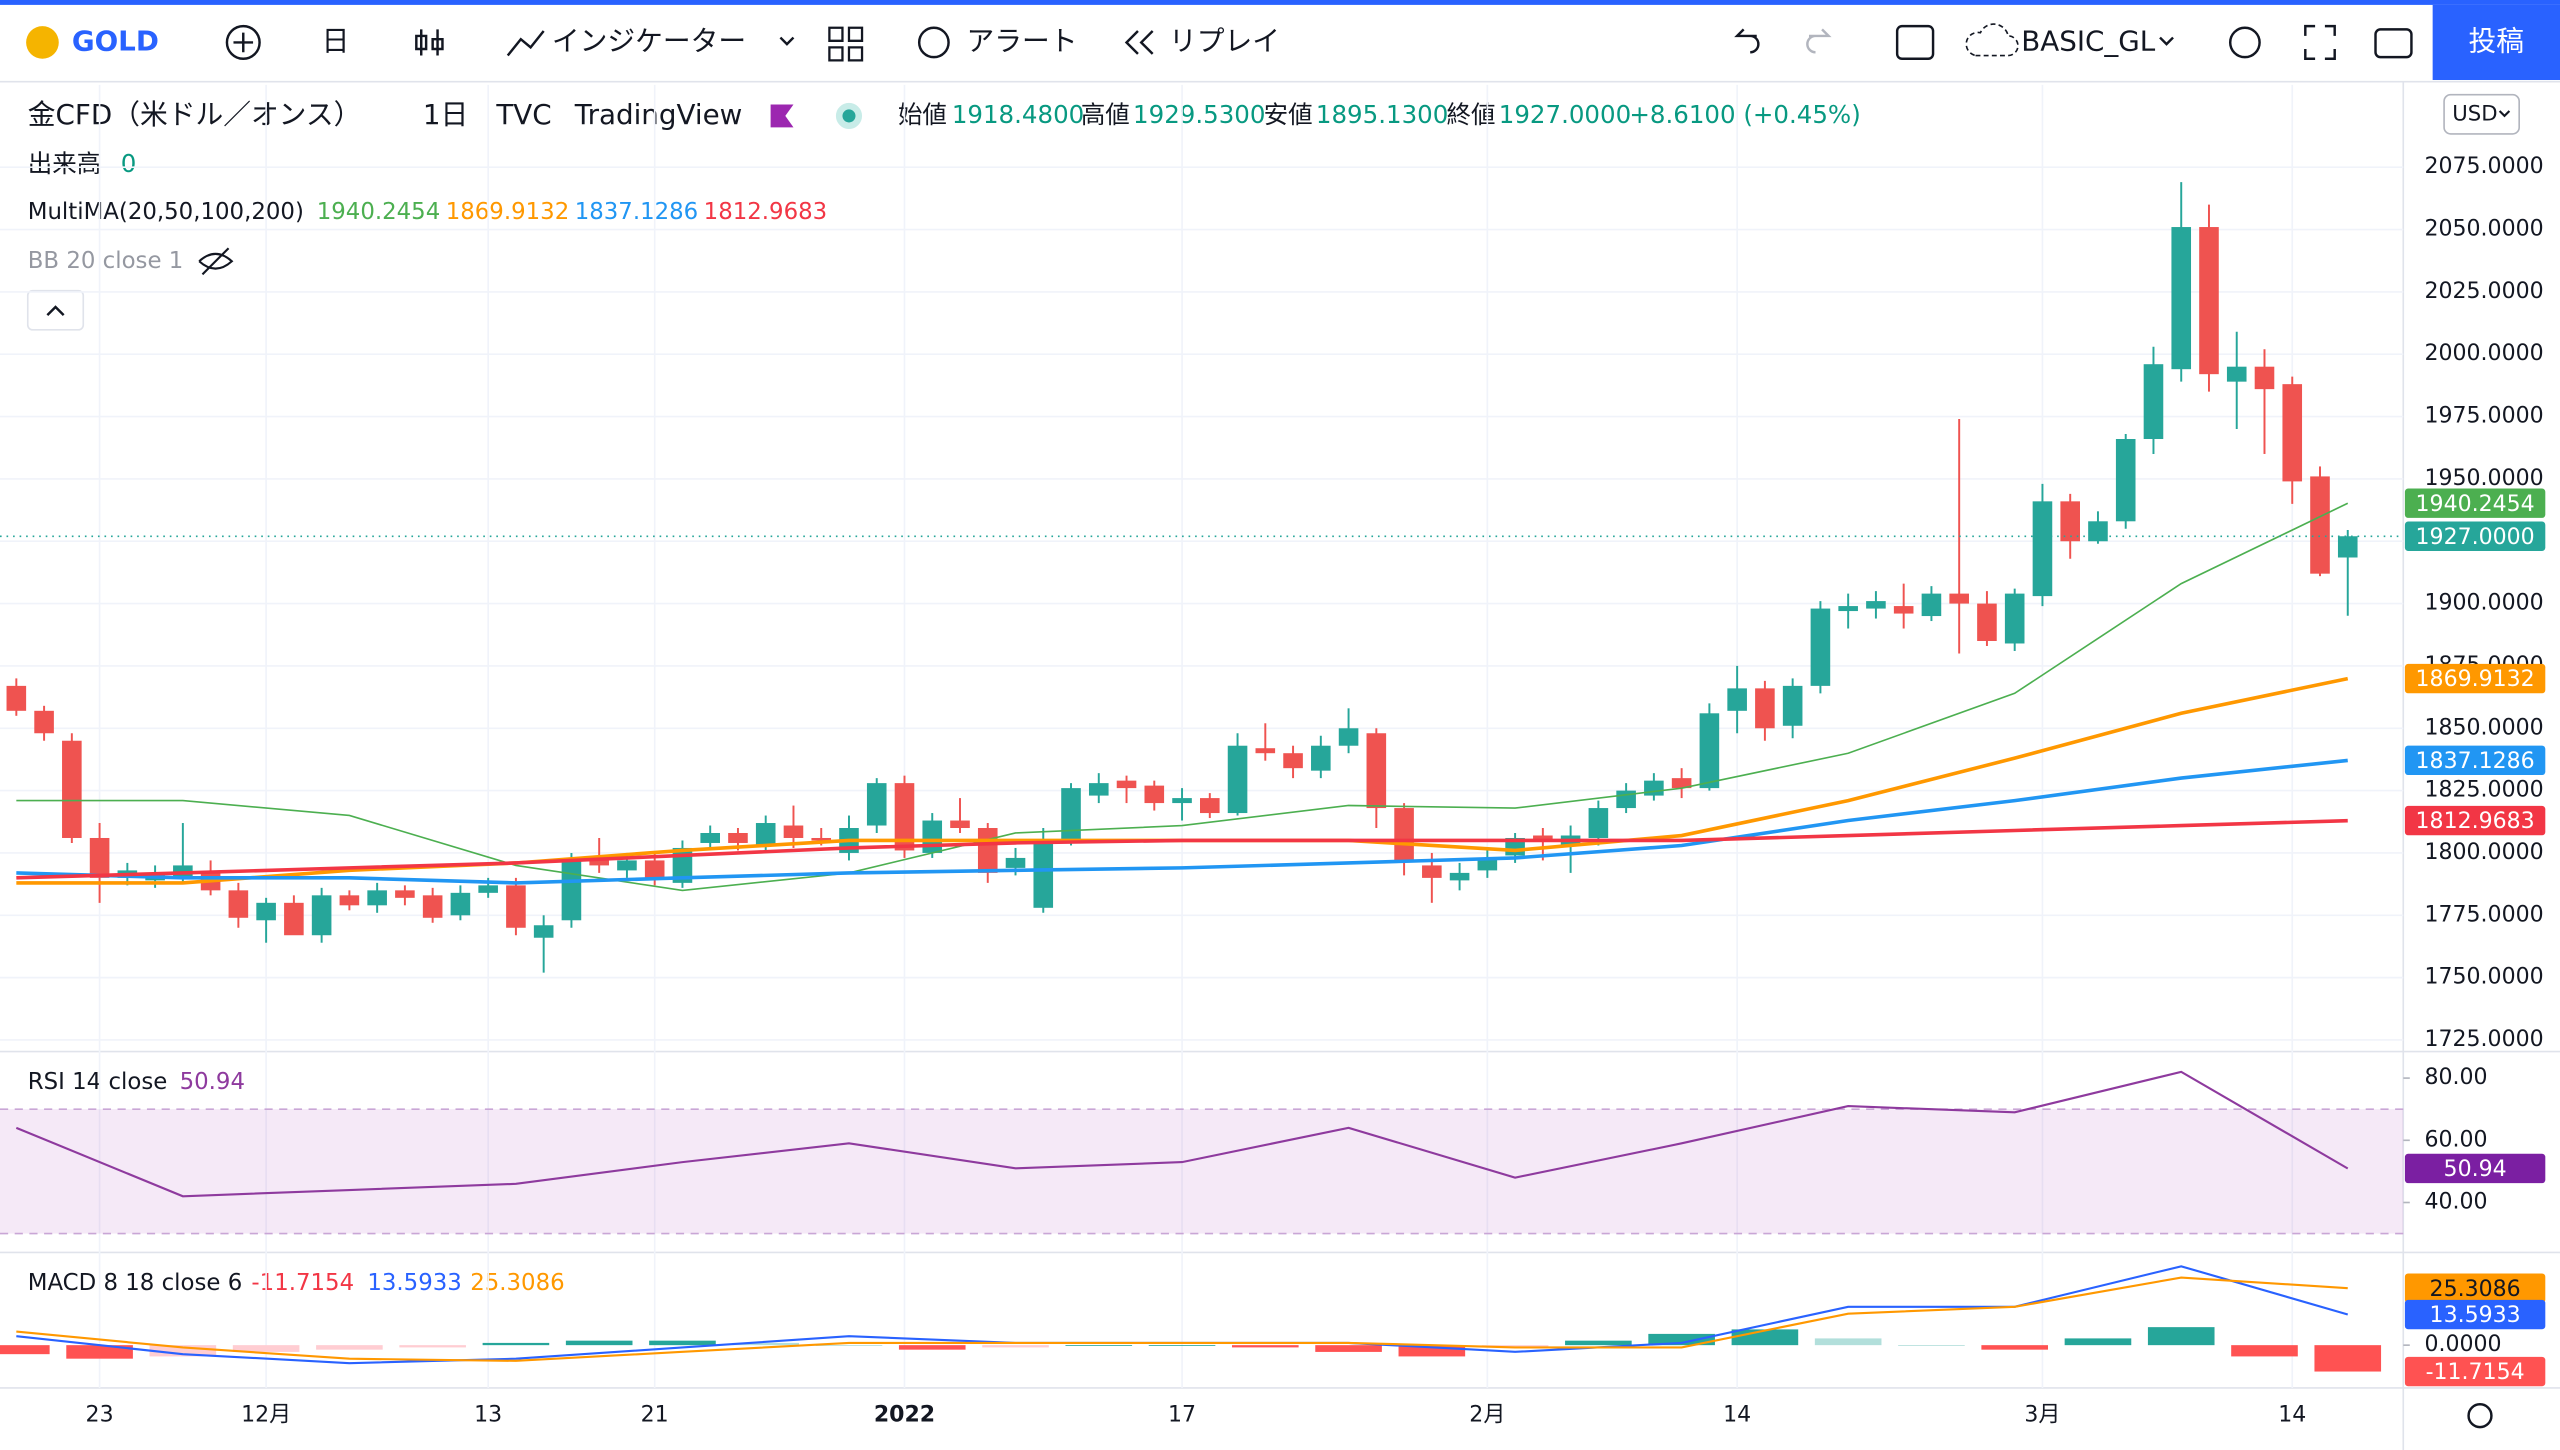  Describe the element at coordinates (2320, 42) in the screenshot. I see `expand-icon` at that location.